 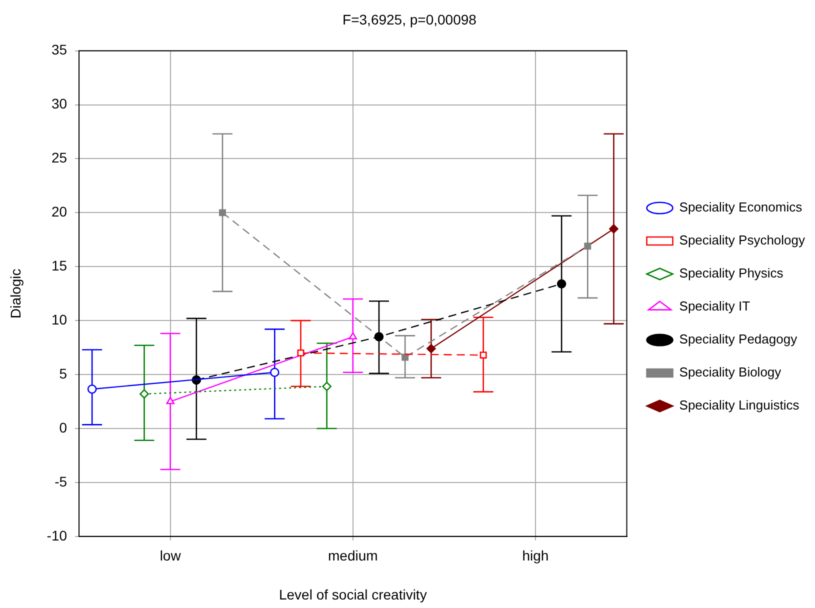 What do you see at coordinates (742, 240) in the screenshot?
I see `legend-label: Speciality Psychology` at bounding box center [742, 240].